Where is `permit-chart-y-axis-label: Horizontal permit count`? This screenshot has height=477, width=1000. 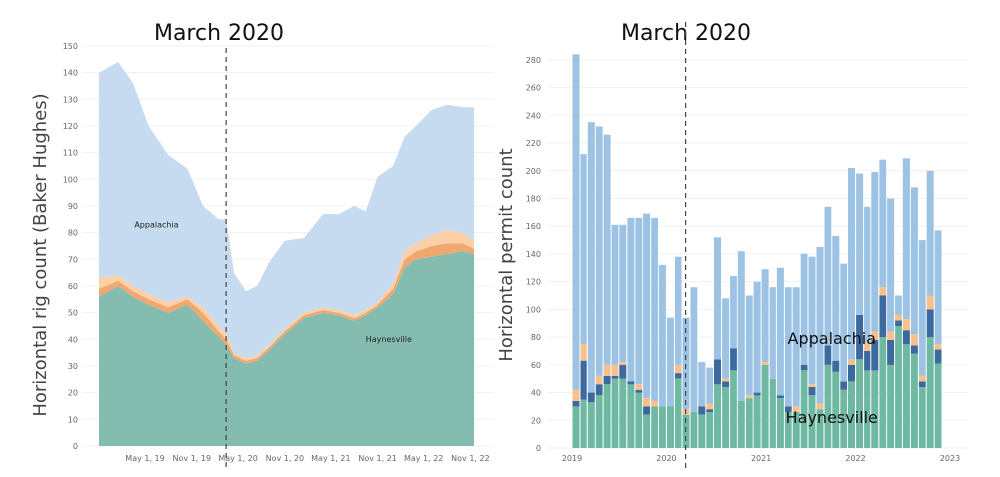
permit-chart-y-axis-label: Horizontal permit count is located at coordinates (506, 254).